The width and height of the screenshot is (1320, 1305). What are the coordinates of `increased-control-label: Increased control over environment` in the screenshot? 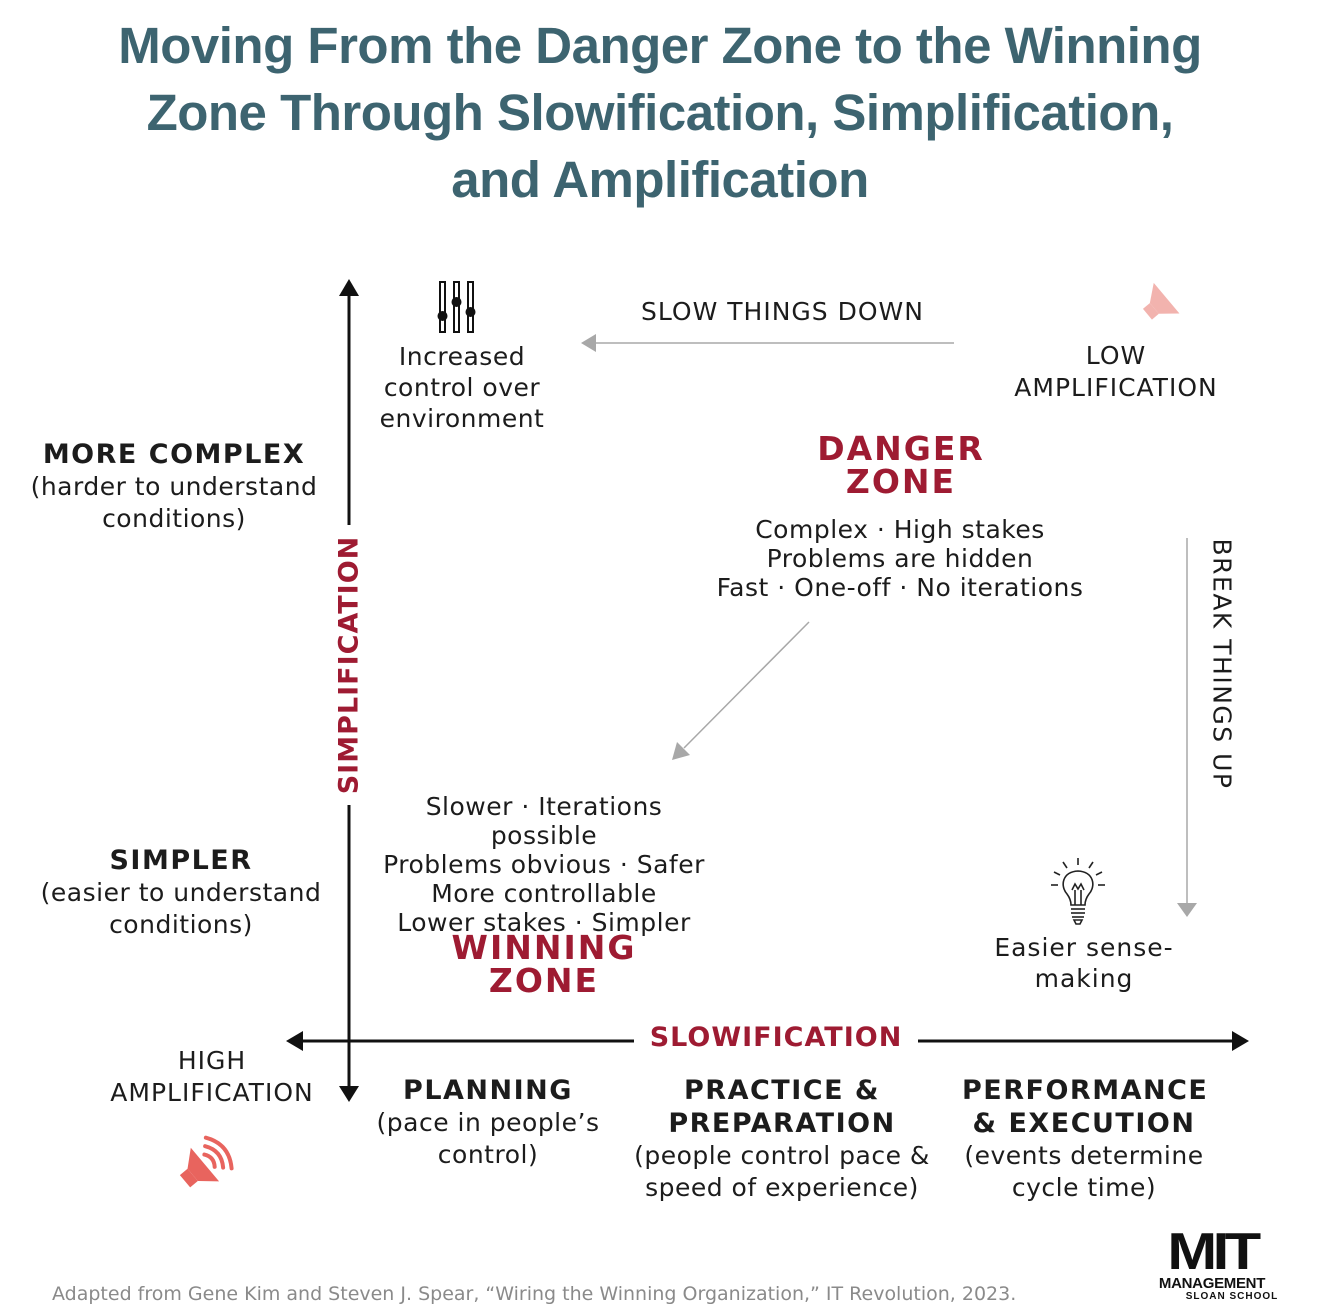 It's located at (462, 387).